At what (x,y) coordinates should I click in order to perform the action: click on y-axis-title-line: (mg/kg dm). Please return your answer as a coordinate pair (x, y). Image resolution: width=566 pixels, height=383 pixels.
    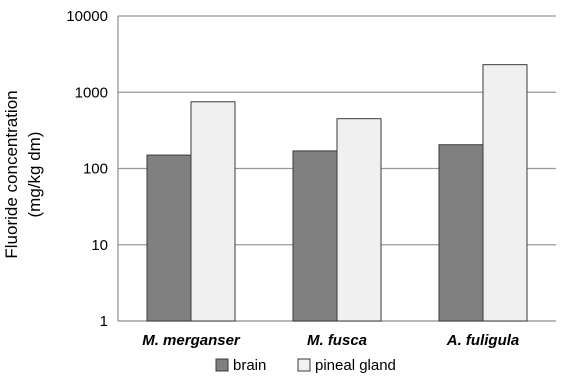
    Looking at the image, I should click on (34, 175).